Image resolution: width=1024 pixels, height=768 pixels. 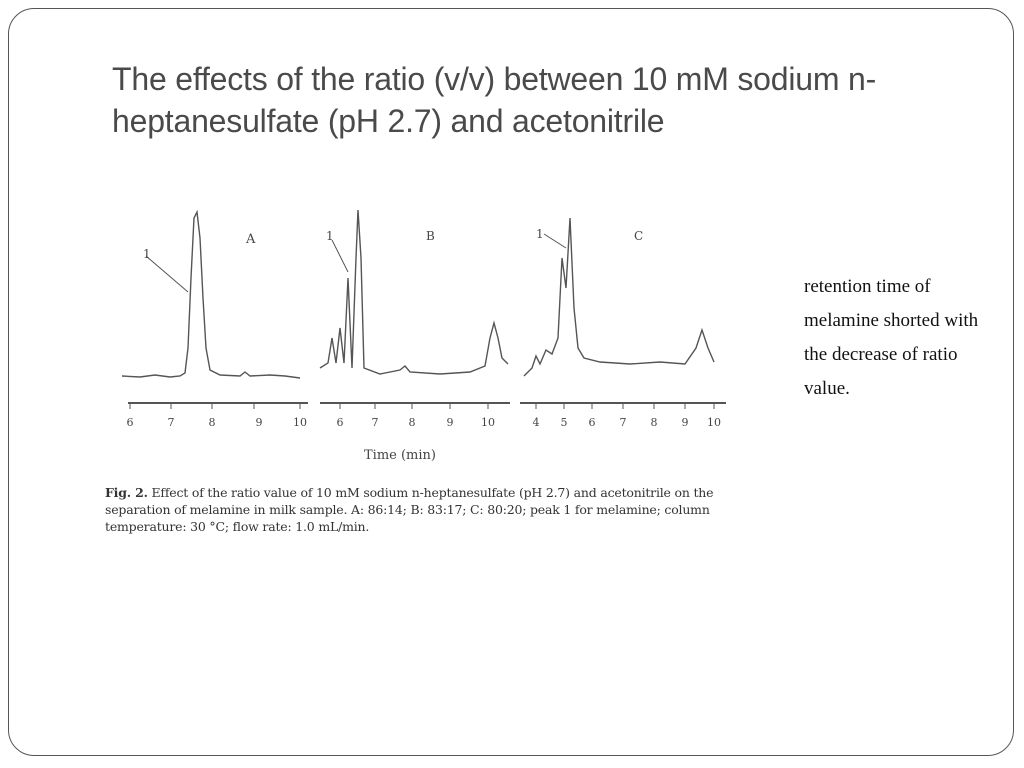 I want to click on panel-a, so click(x=214, y=309).